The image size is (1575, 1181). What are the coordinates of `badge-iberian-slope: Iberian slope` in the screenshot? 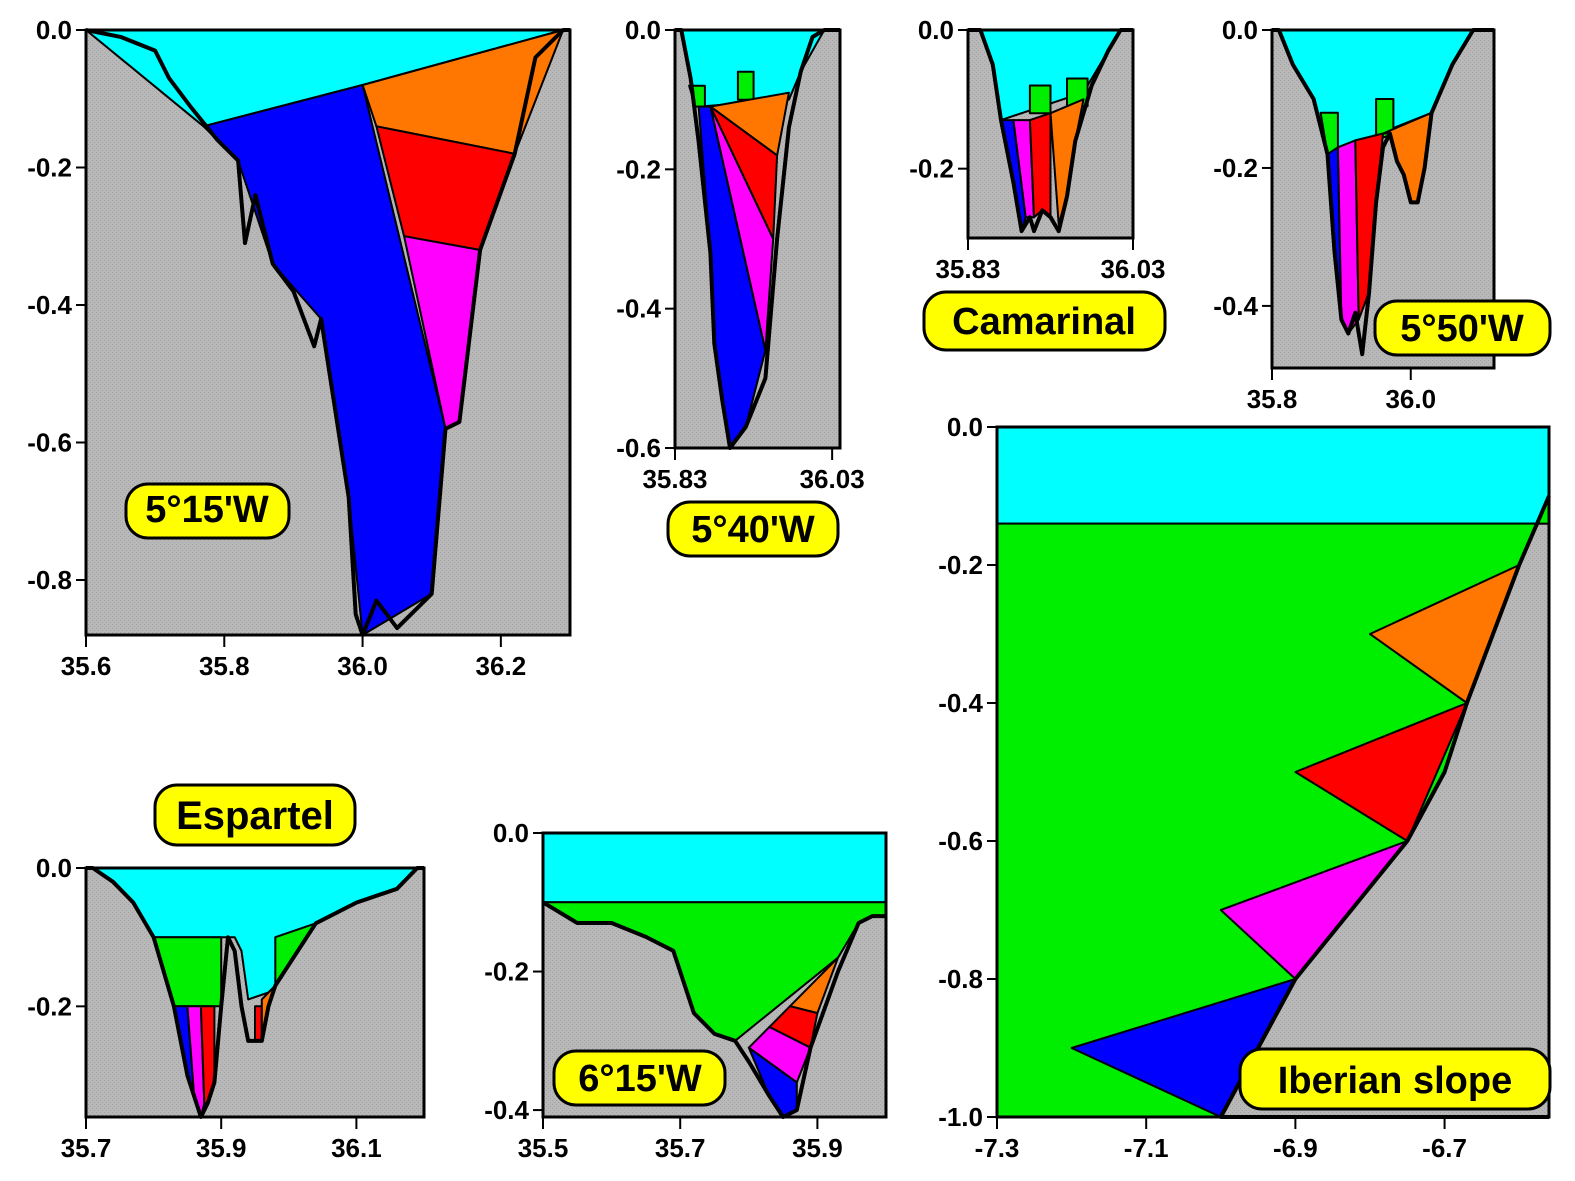 It's located at (1395, 1079).